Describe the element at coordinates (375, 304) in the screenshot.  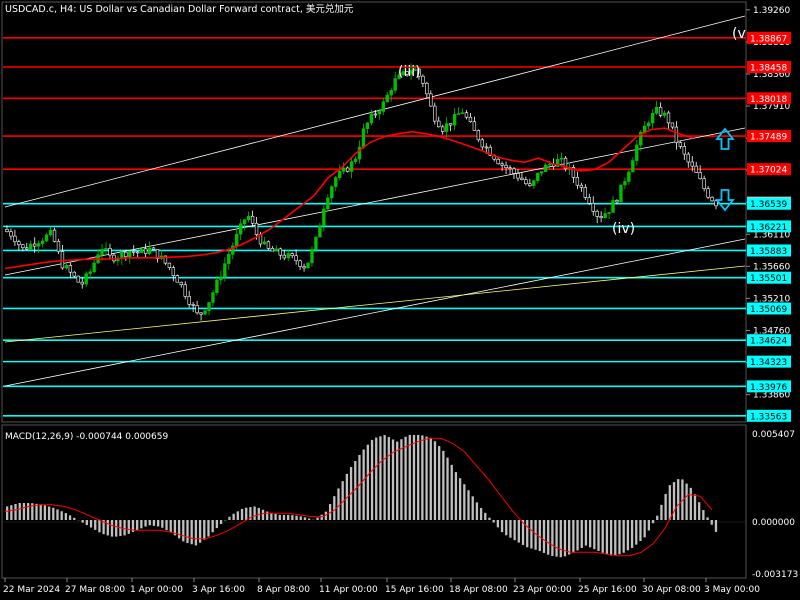
I see `yellow-trendline` at that location.